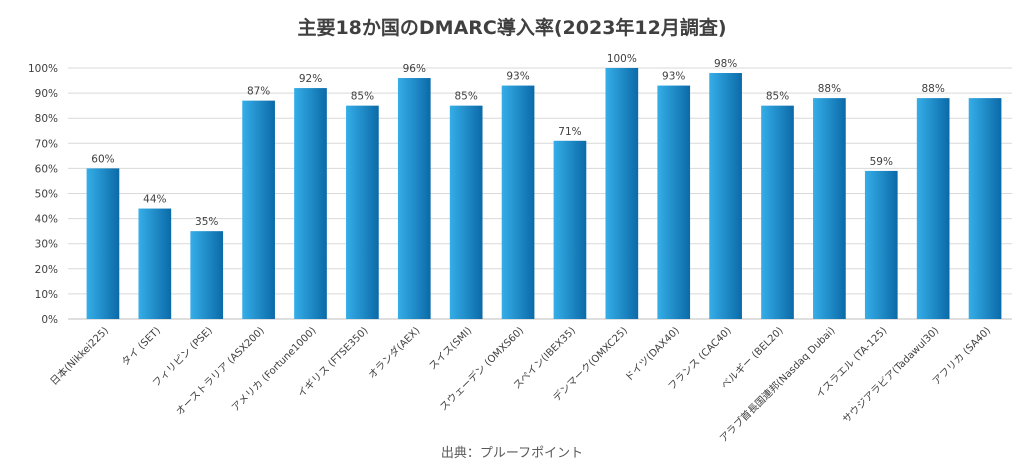 The height and width of the screenshot is (470, 1024). Describe the element at coordinates (725, 64) in the screenshot. I see `data-label: 98%` at that location.